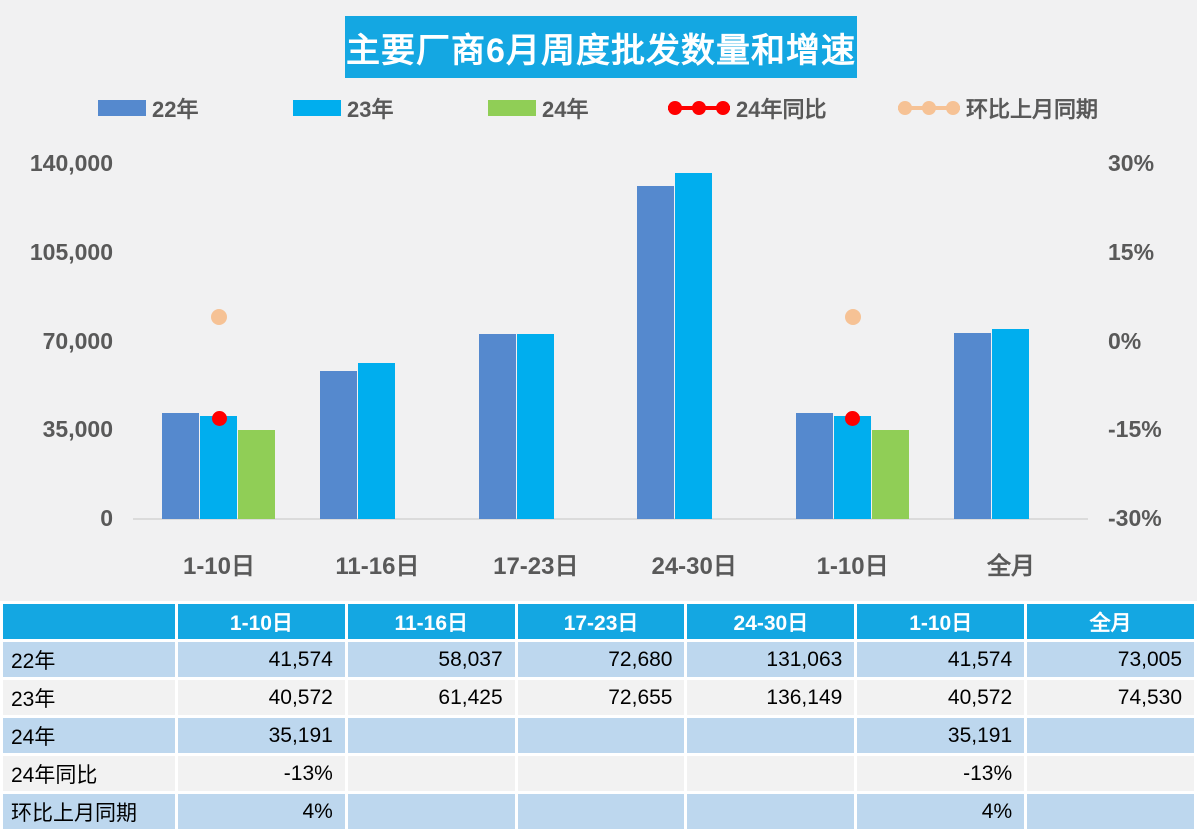 This screenshot has height=832, width=1197. Describe the element at coordinates (771, 697) in the screenshot. I see `table-cell: 136,149` at that location.